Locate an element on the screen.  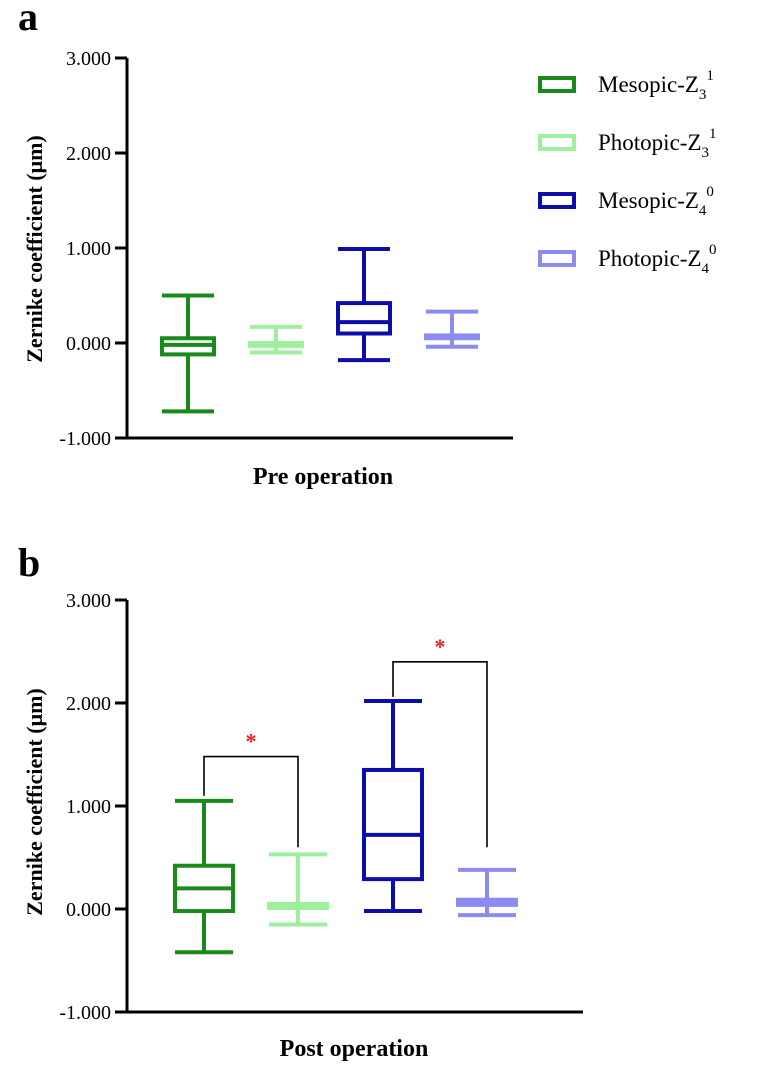
legend-label: Photopic-Z40 is located at coordinates (657, 259).